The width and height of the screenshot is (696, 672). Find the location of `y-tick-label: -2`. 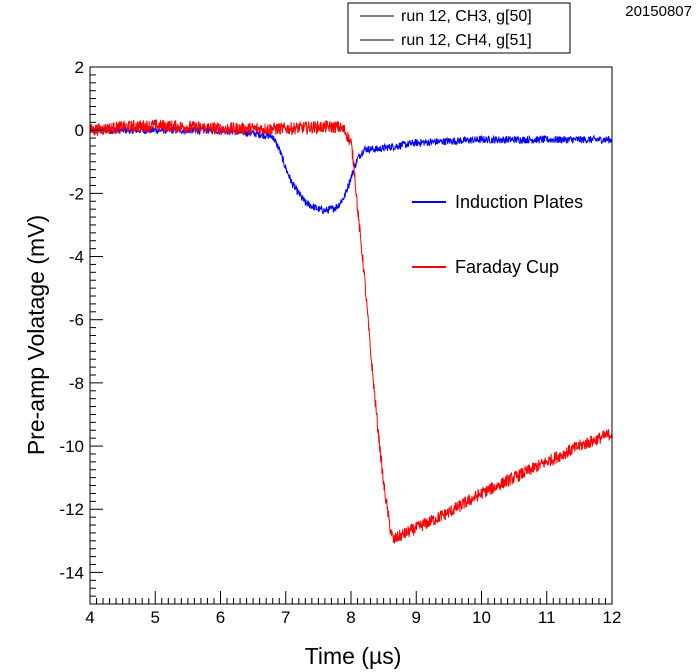

y-tick-label: -2 is located at coordinates (76, 193).